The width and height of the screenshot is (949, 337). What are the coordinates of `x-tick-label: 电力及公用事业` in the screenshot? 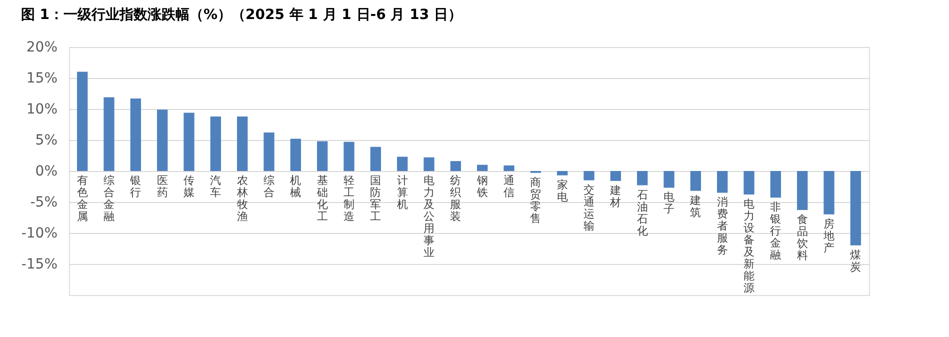 It's located at (429, 216).